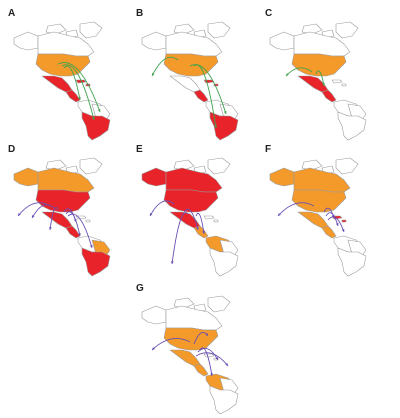 This screenshot has width=400, height=418. I want to click on map-panel-d, so click(62, 217).